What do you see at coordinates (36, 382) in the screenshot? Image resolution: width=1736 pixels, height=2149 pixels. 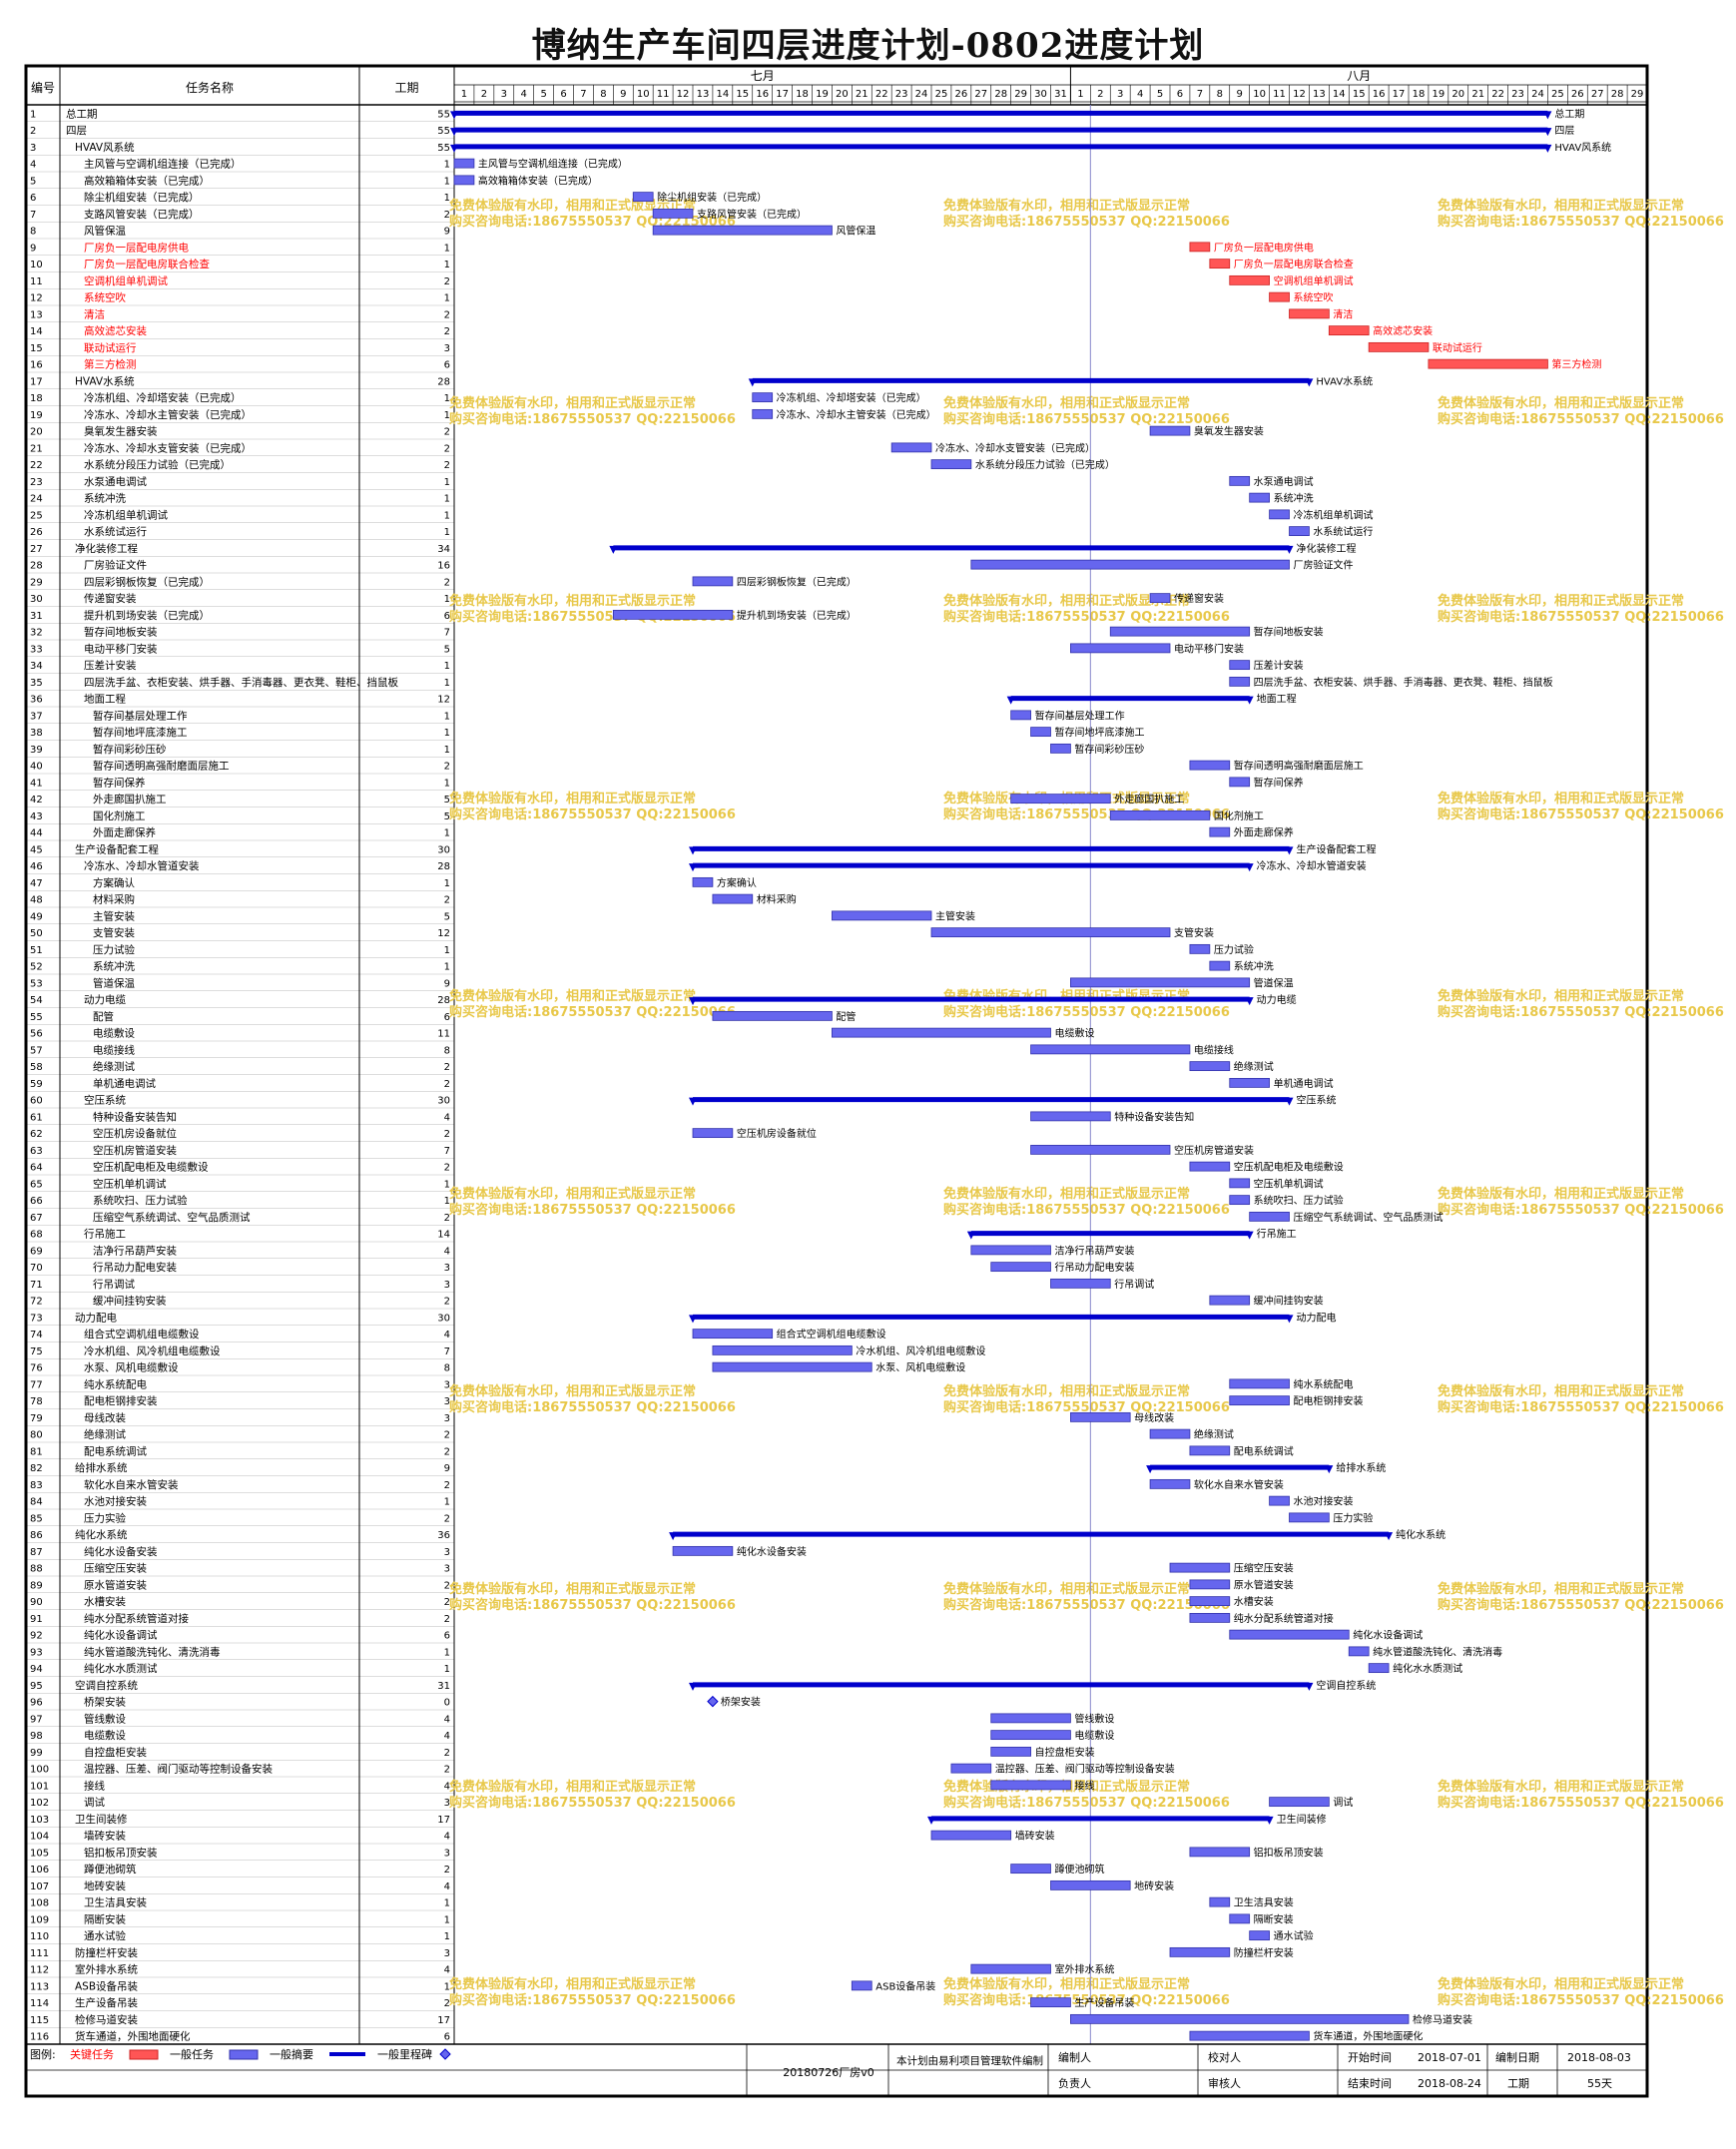 I see `task-id: 17` at bounding box center [36, 382].